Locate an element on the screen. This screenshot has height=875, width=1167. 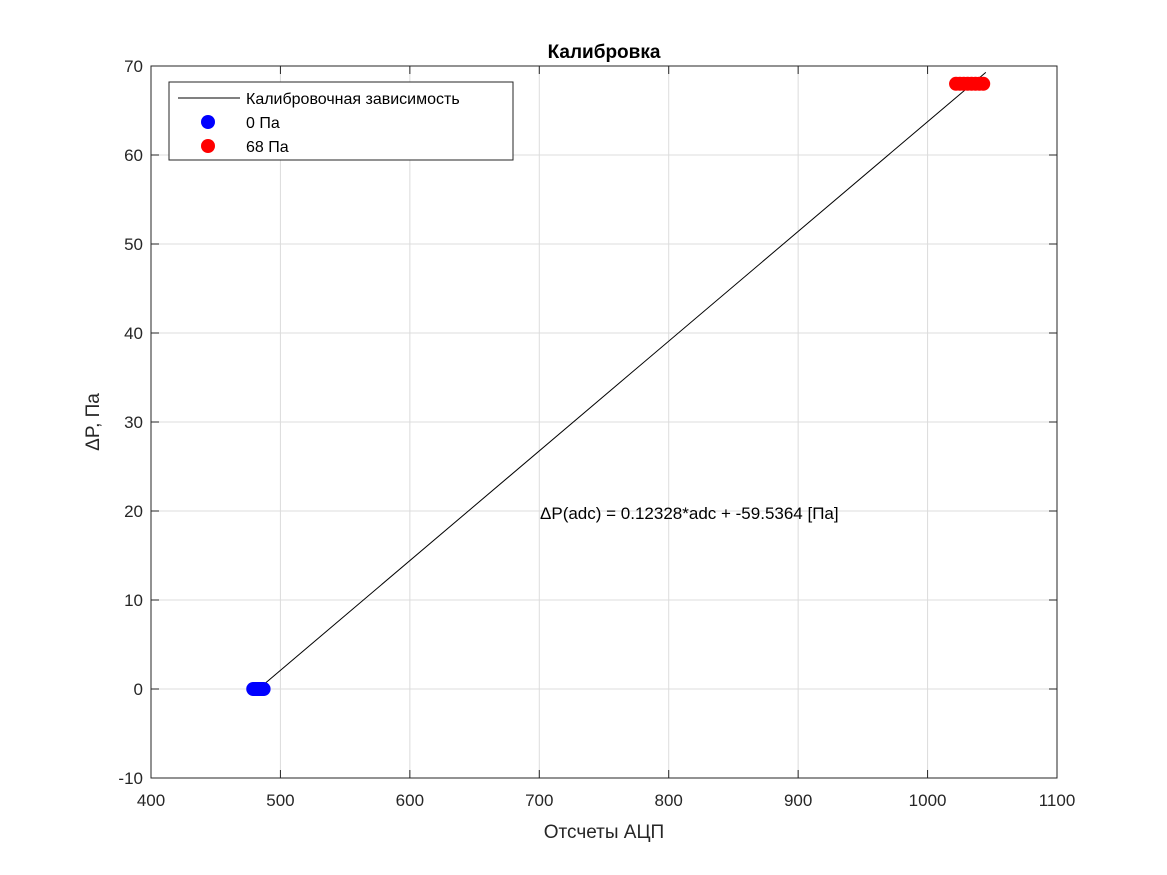
equation-annotation: ΔP(adc) = 0.12328*adc + -59.5364 [Па] is located at coordinates (689, 513).